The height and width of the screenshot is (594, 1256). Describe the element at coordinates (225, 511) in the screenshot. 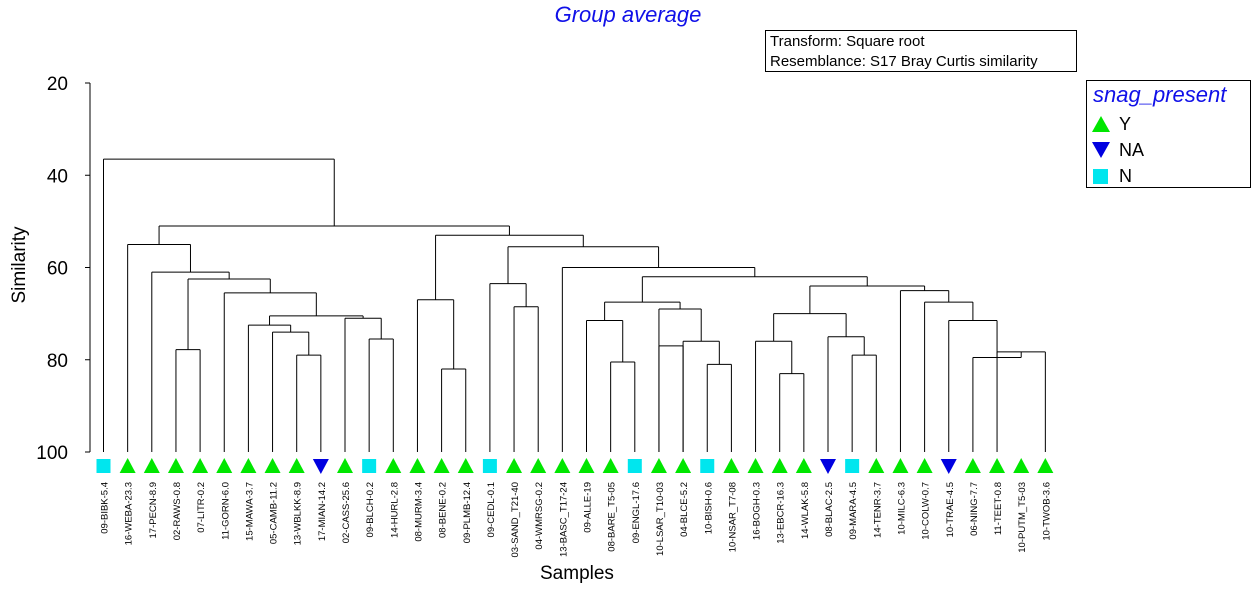

I see `sample-label: 11-GORN-6.0` at that location.